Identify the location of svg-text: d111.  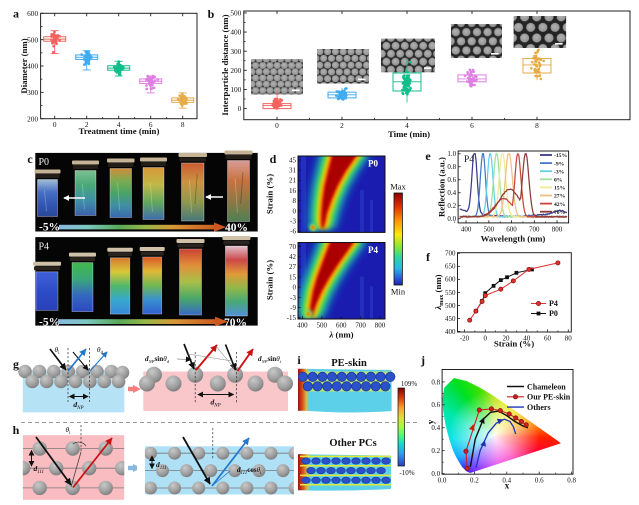
(161, 465).